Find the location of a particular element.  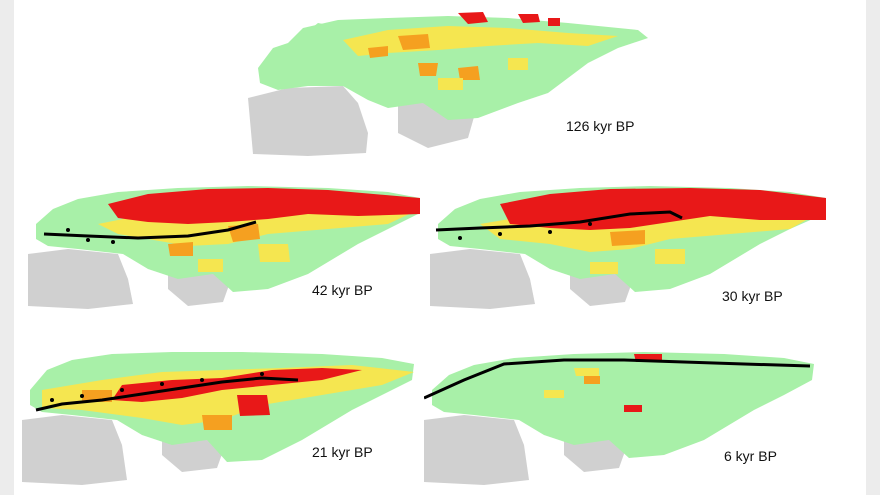

orange-patch-42b is located at coordinates (180, 249).